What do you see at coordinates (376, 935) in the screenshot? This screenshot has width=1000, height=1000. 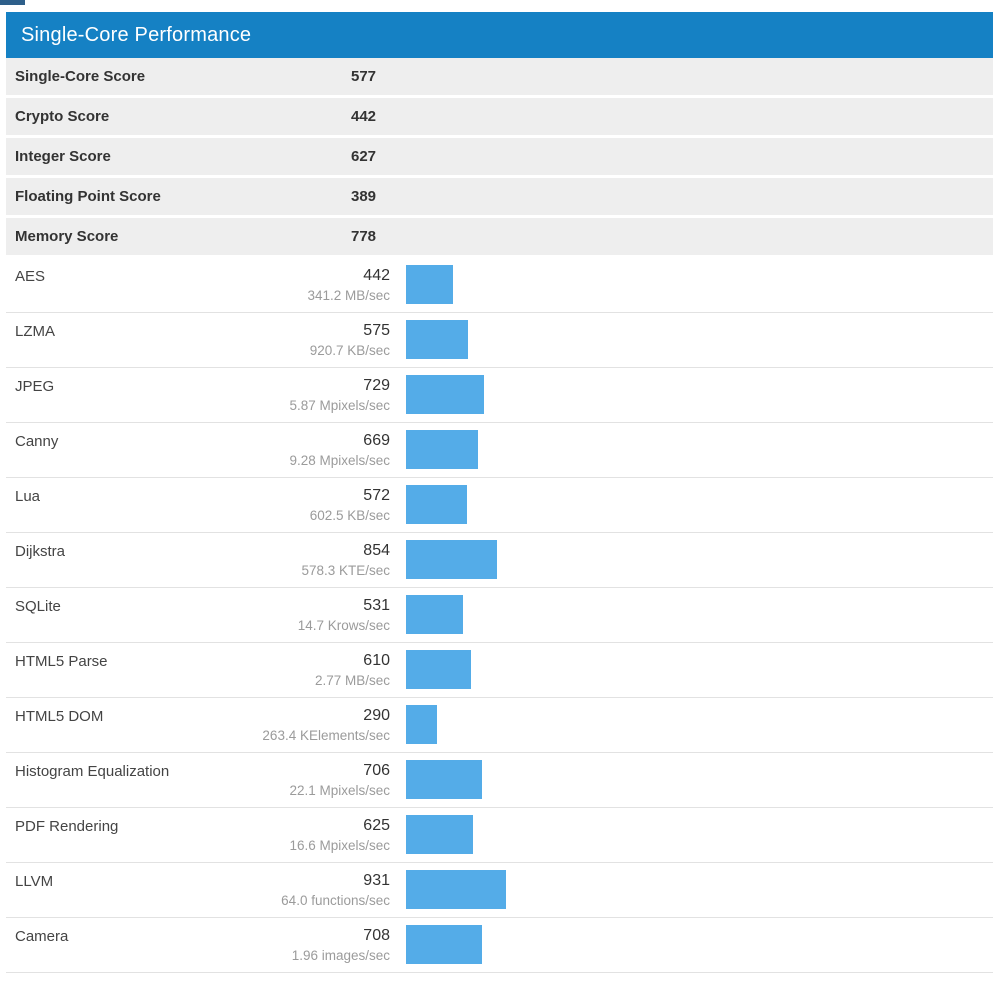 I see `benchmark-score: 708` at bounding box center [376, 935].